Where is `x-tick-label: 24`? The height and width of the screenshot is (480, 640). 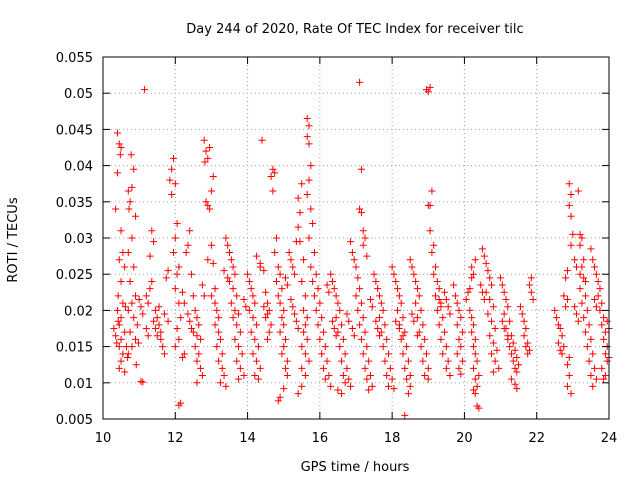
x-tick-label: 24 is located at coordinates (609, 438).